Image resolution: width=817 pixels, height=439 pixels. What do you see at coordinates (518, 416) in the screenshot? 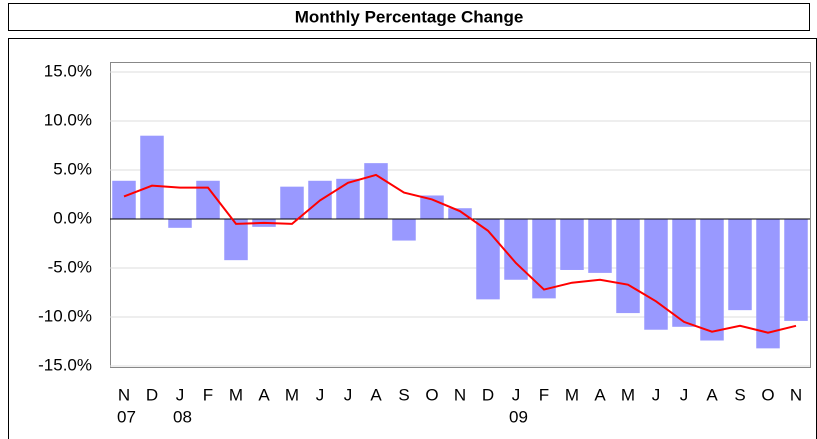
I see `x-year-label: 09` at bounding box center [518, 416].